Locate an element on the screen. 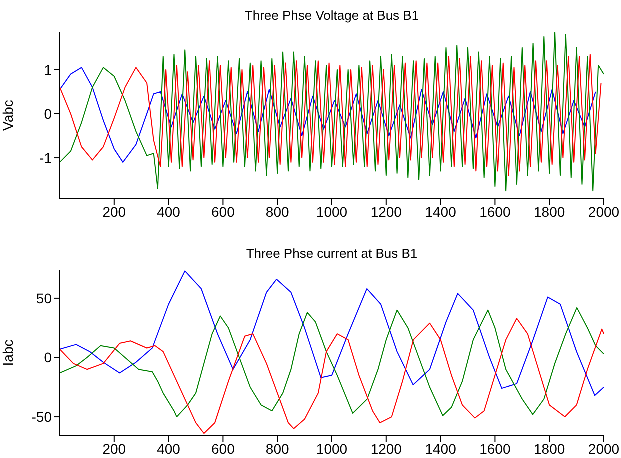  y-axis-title: Iabc is located at coordinates (8, 353).